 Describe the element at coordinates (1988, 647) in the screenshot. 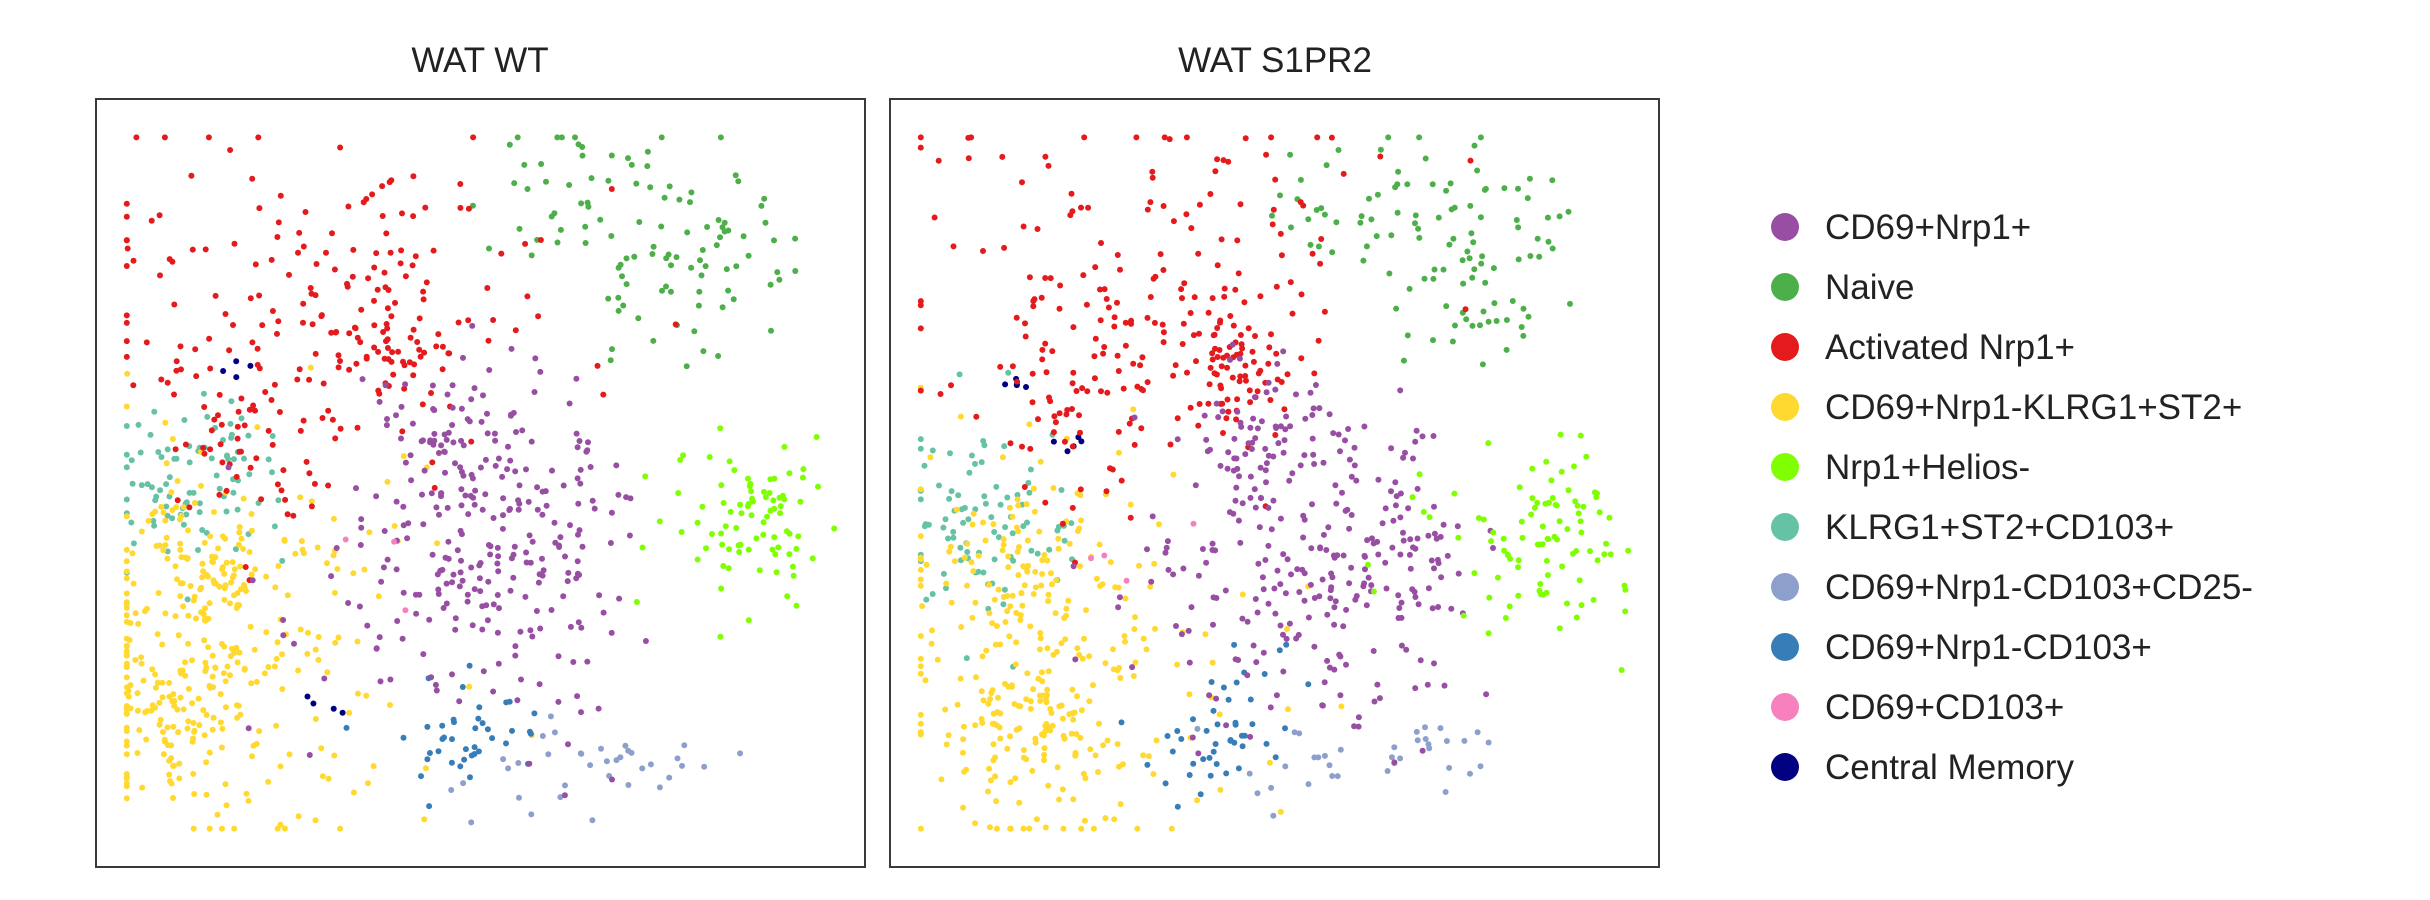

I see `legend-label-cd69posnrp1negcd103pos: CD69+Nrp1-CD103+` at that location.